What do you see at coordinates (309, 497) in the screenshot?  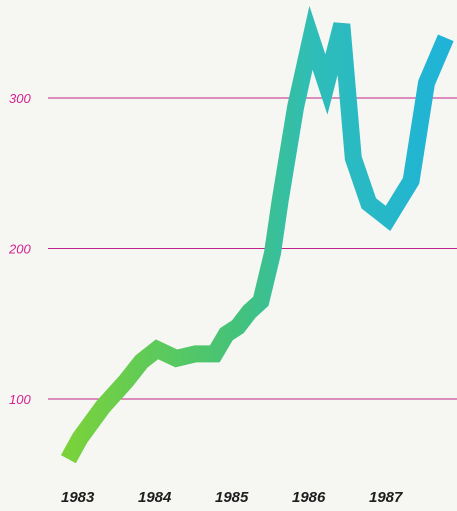 I see `x-tick-label: 1986` at bounding box center [309, 497].